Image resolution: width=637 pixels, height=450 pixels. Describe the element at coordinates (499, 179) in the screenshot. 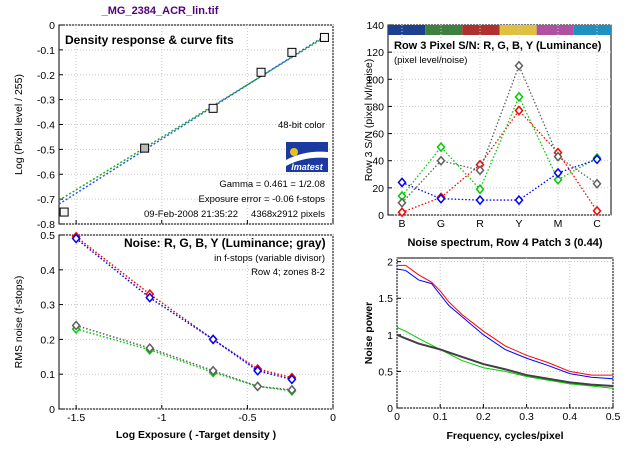

I see `sn-series-blue` at that location.